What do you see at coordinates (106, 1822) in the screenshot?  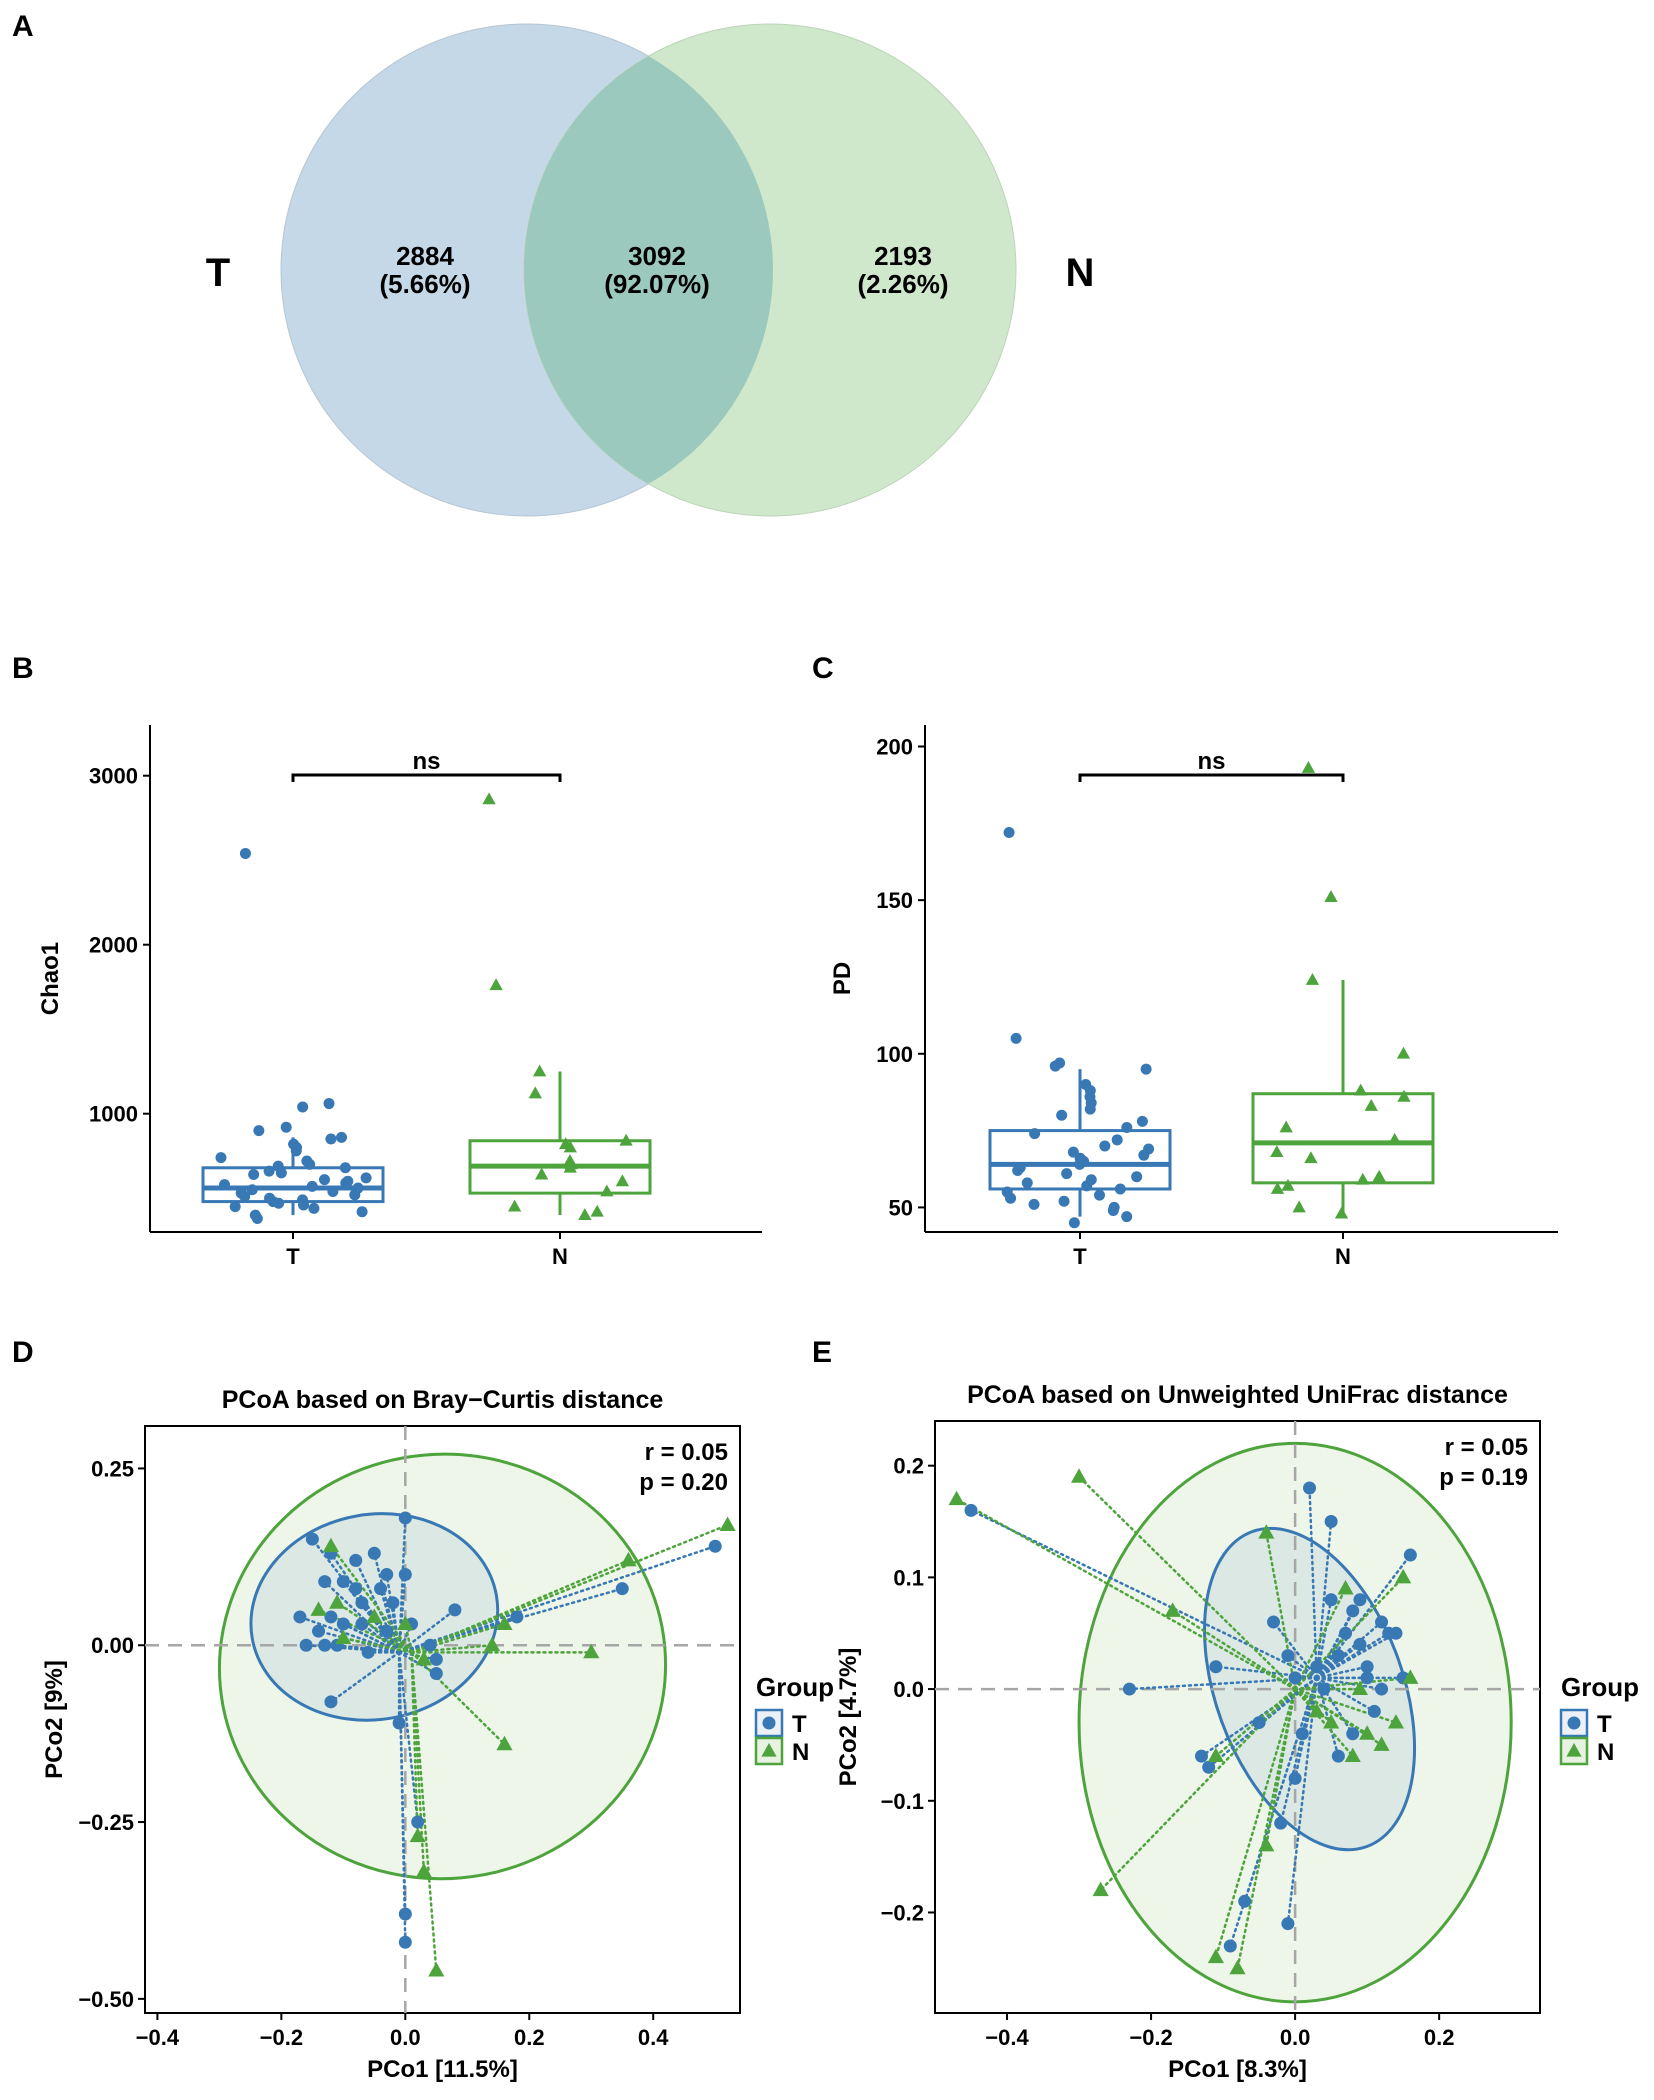 I see `y-tick-label: −0.25` at bounding box center [106, 1822].